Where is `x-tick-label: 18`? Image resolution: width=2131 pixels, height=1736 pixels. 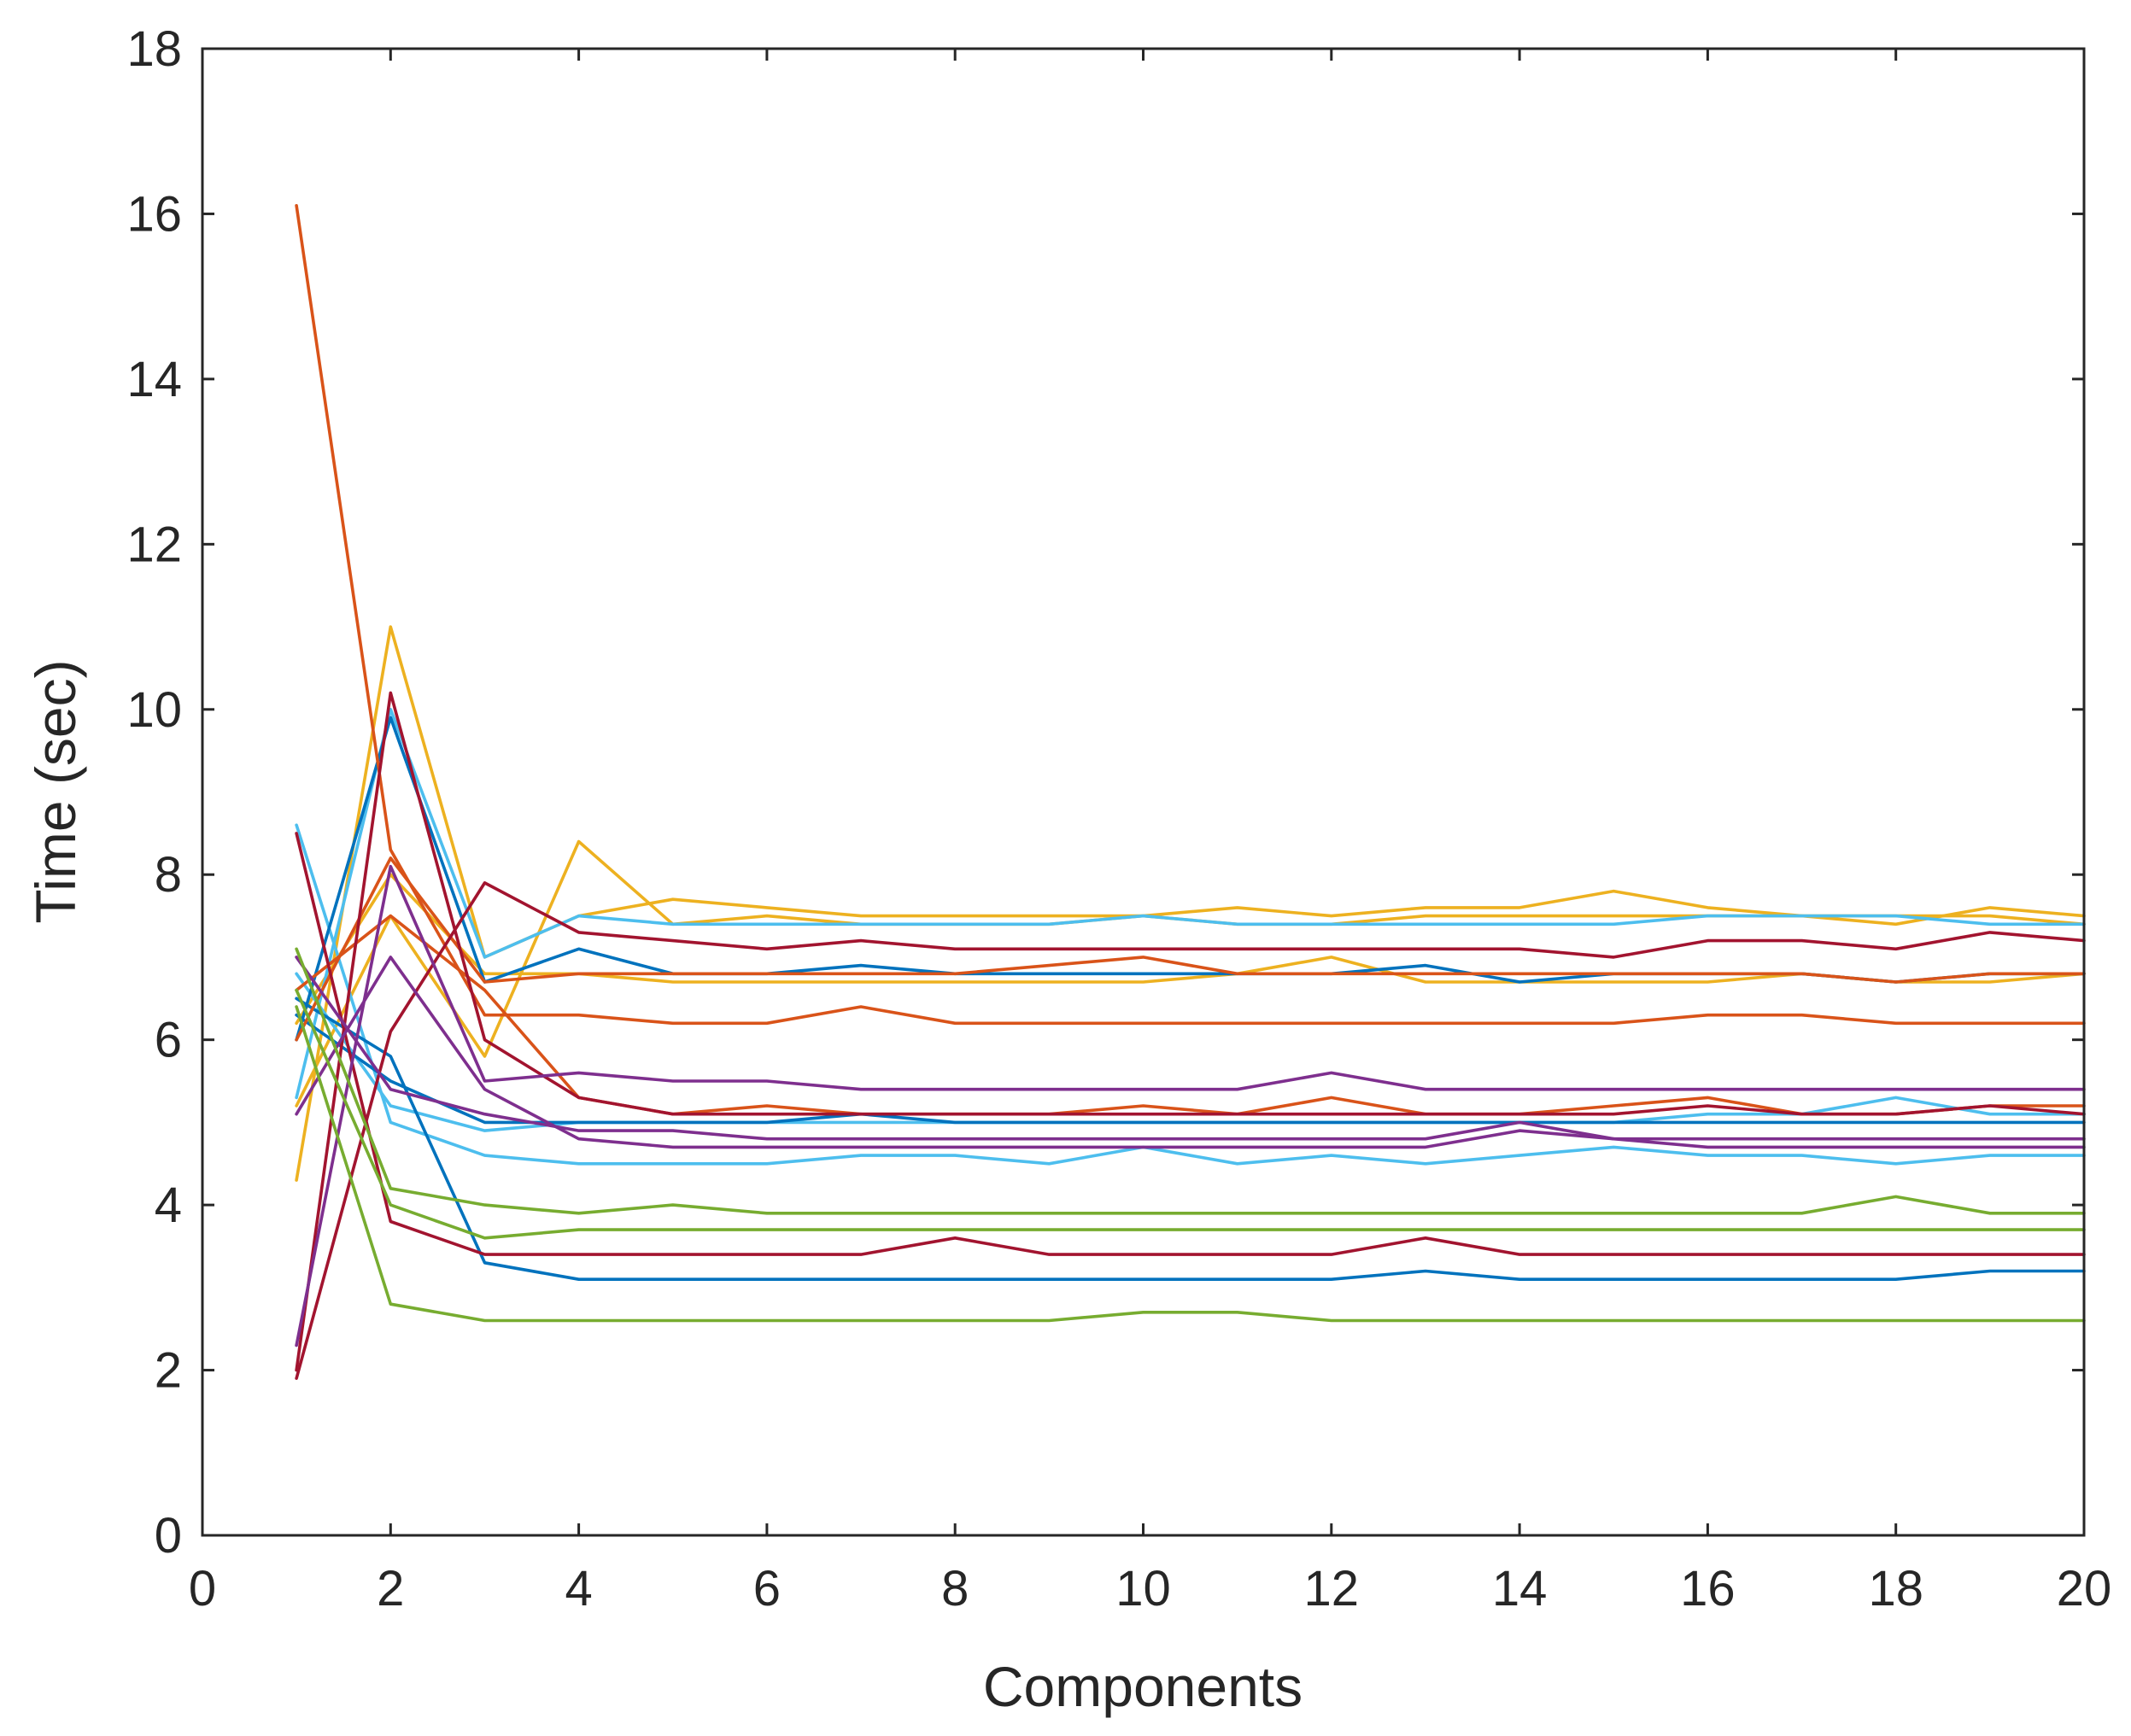 x-tick-label: 18 is located at coordinates (1895, 1589).